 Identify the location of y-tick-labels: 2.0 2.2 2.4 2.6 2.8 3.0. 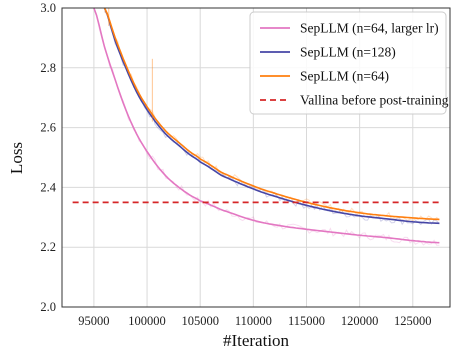
(48, 157).